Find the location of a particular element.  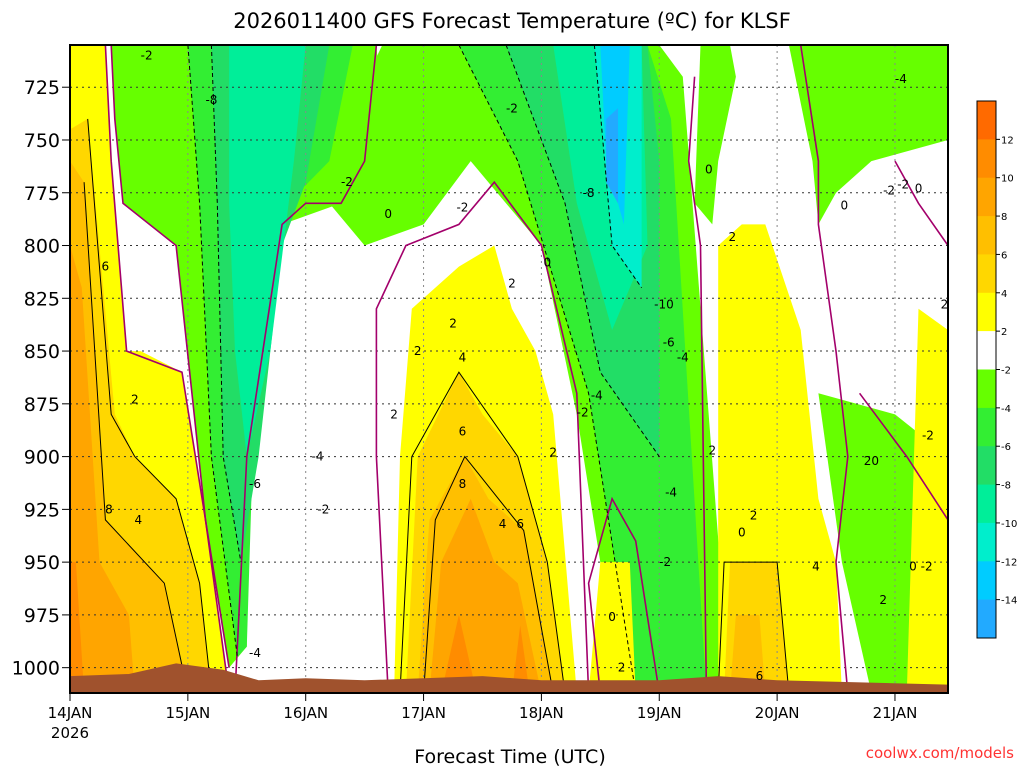

contour-label-24: -2 is located at coordinates (512, 108).